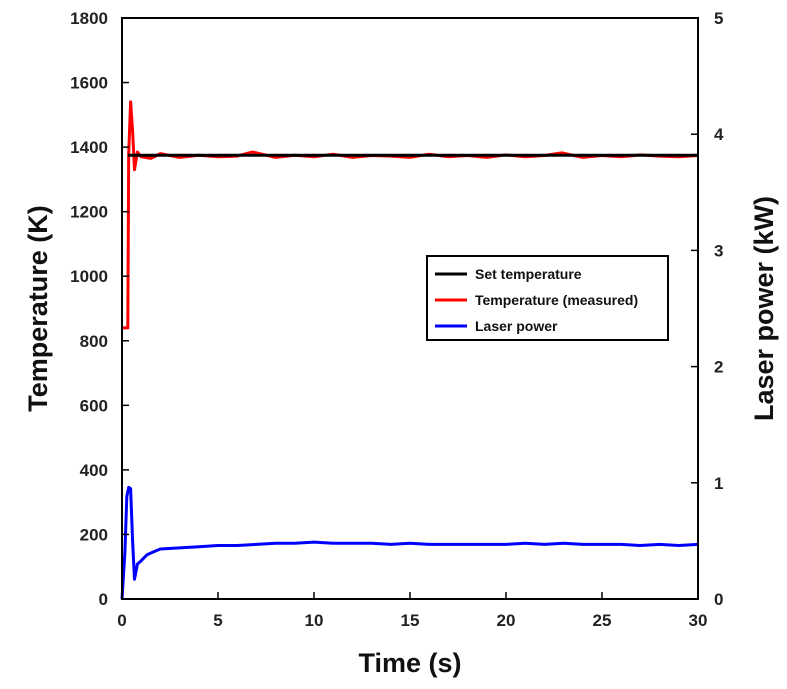  Describe the element at coordinates (89, 212) in the screenshot. I see `y-left-tick-label: 1200` at that location.